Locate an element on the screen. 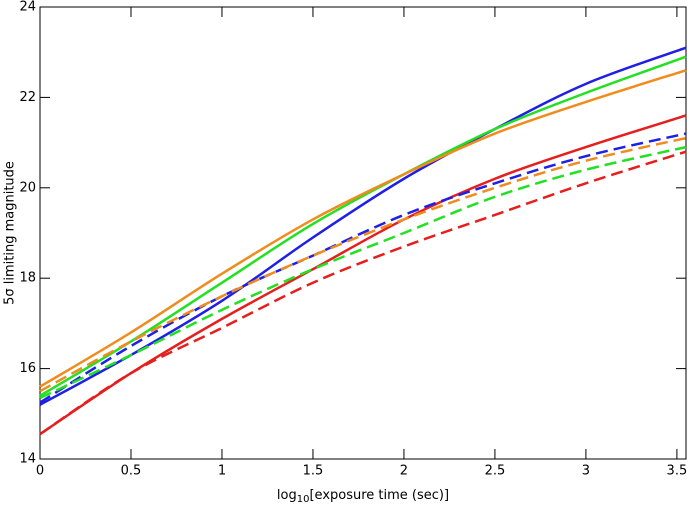 The image size is (689, 510). x-label-main: log is located at coordinates (287, 495).